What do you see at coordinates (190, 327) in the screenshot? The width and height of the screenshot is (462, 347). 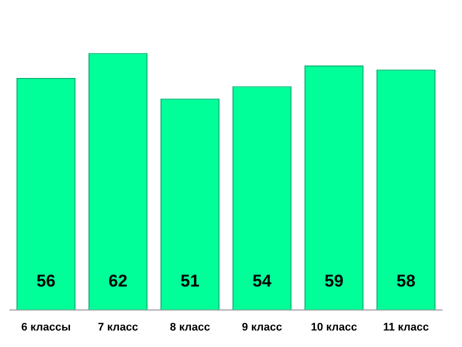 I see `x-tick-label: 8 класс` at bounding box center [190, 327].